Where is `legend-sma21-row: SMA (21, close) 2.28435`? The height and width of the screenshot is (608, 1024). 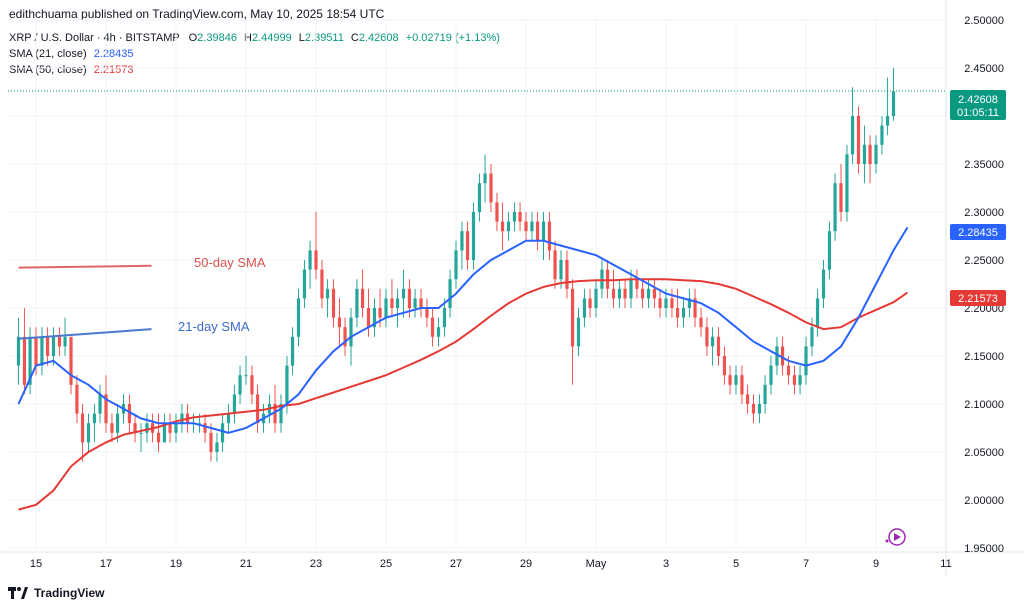 legend-sma21-row: SMA (21, close) 2.28435 is located at coordinates (254, 54).